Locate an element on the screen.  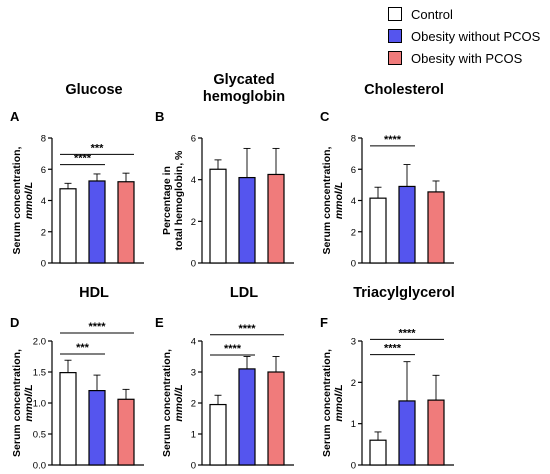
panel-letter: D is located at coordinates (14, 322).